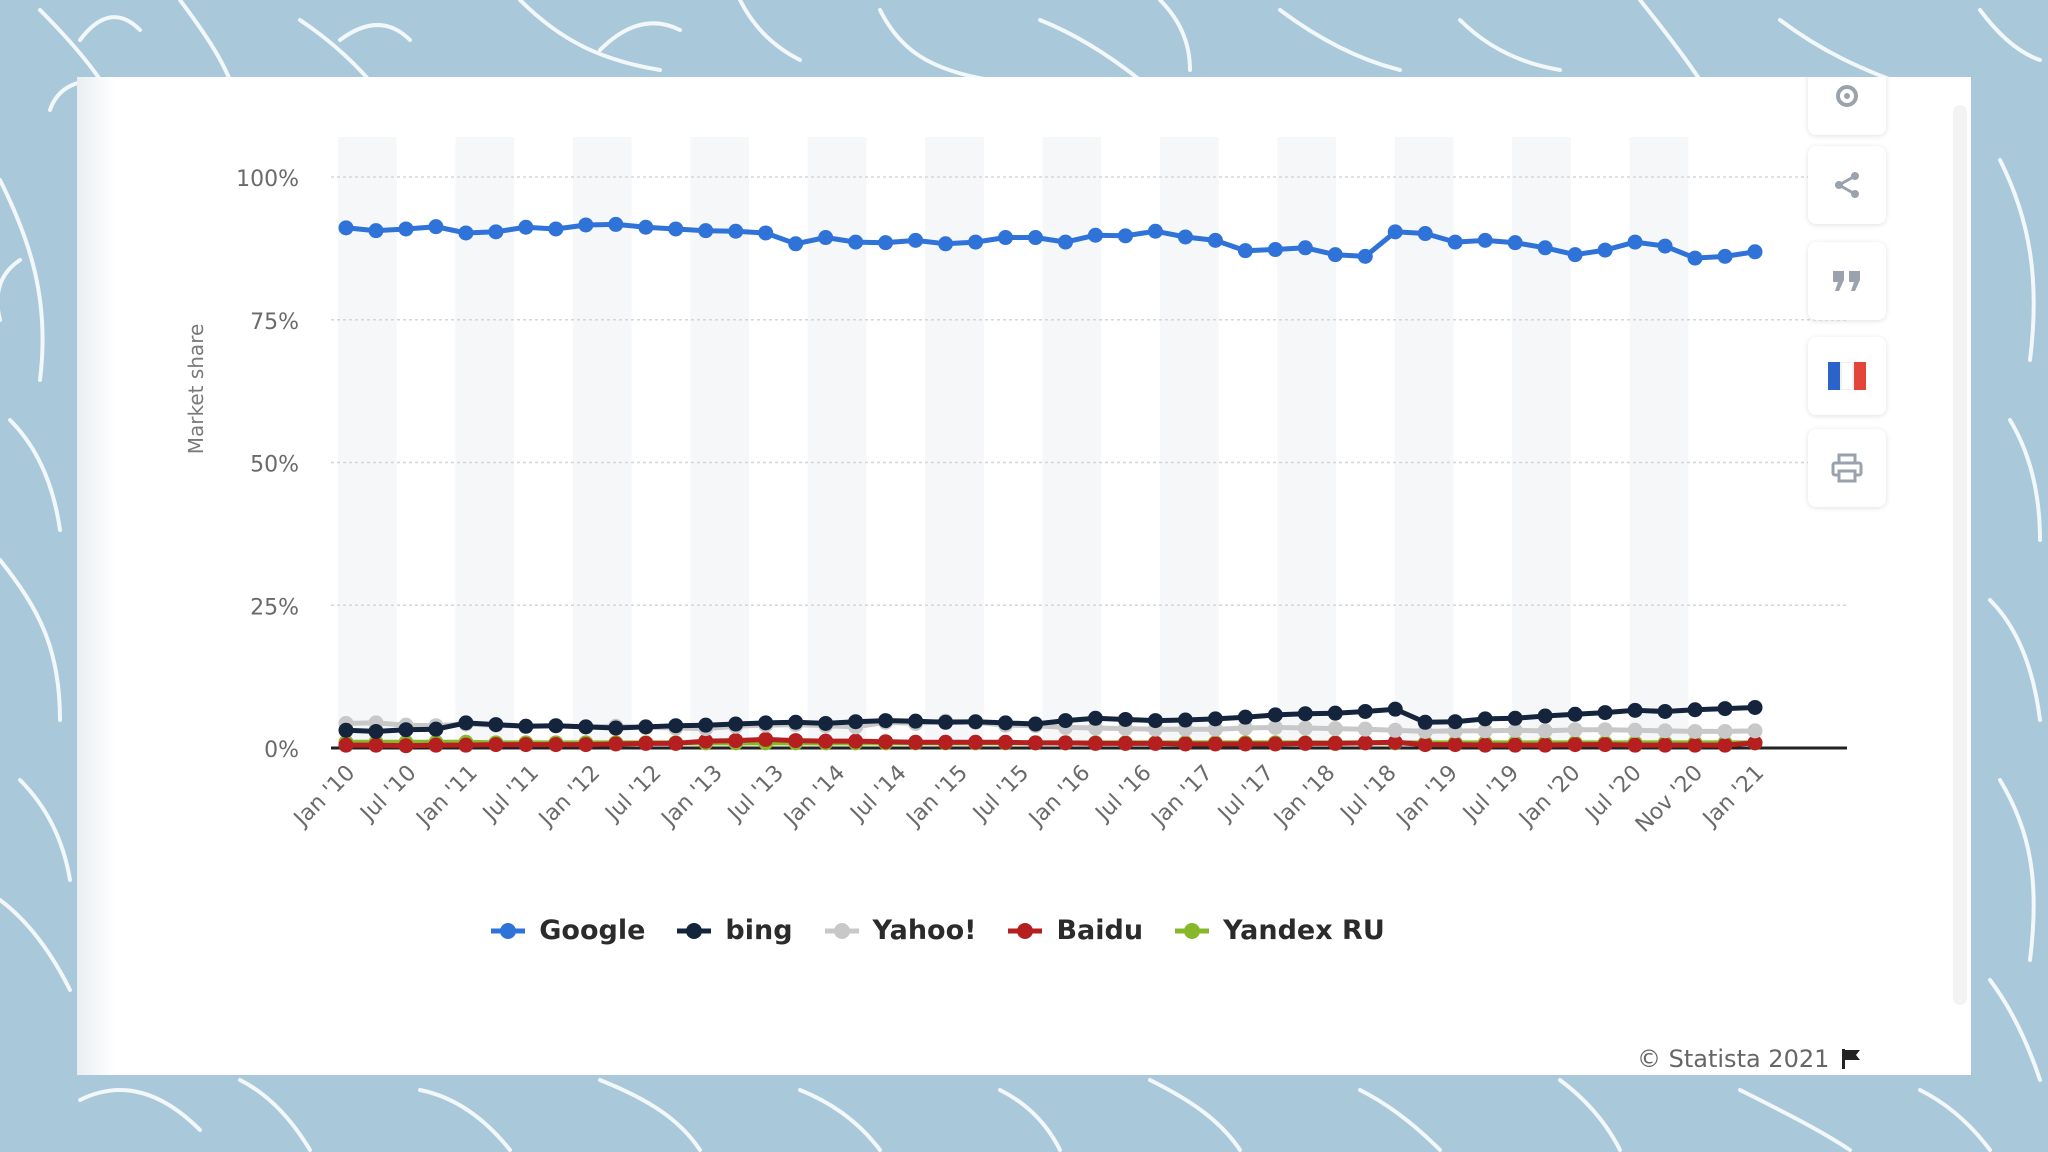 This screenshot has width=2048, height=1152. I want to click on settings-button, so click(1847, 106).